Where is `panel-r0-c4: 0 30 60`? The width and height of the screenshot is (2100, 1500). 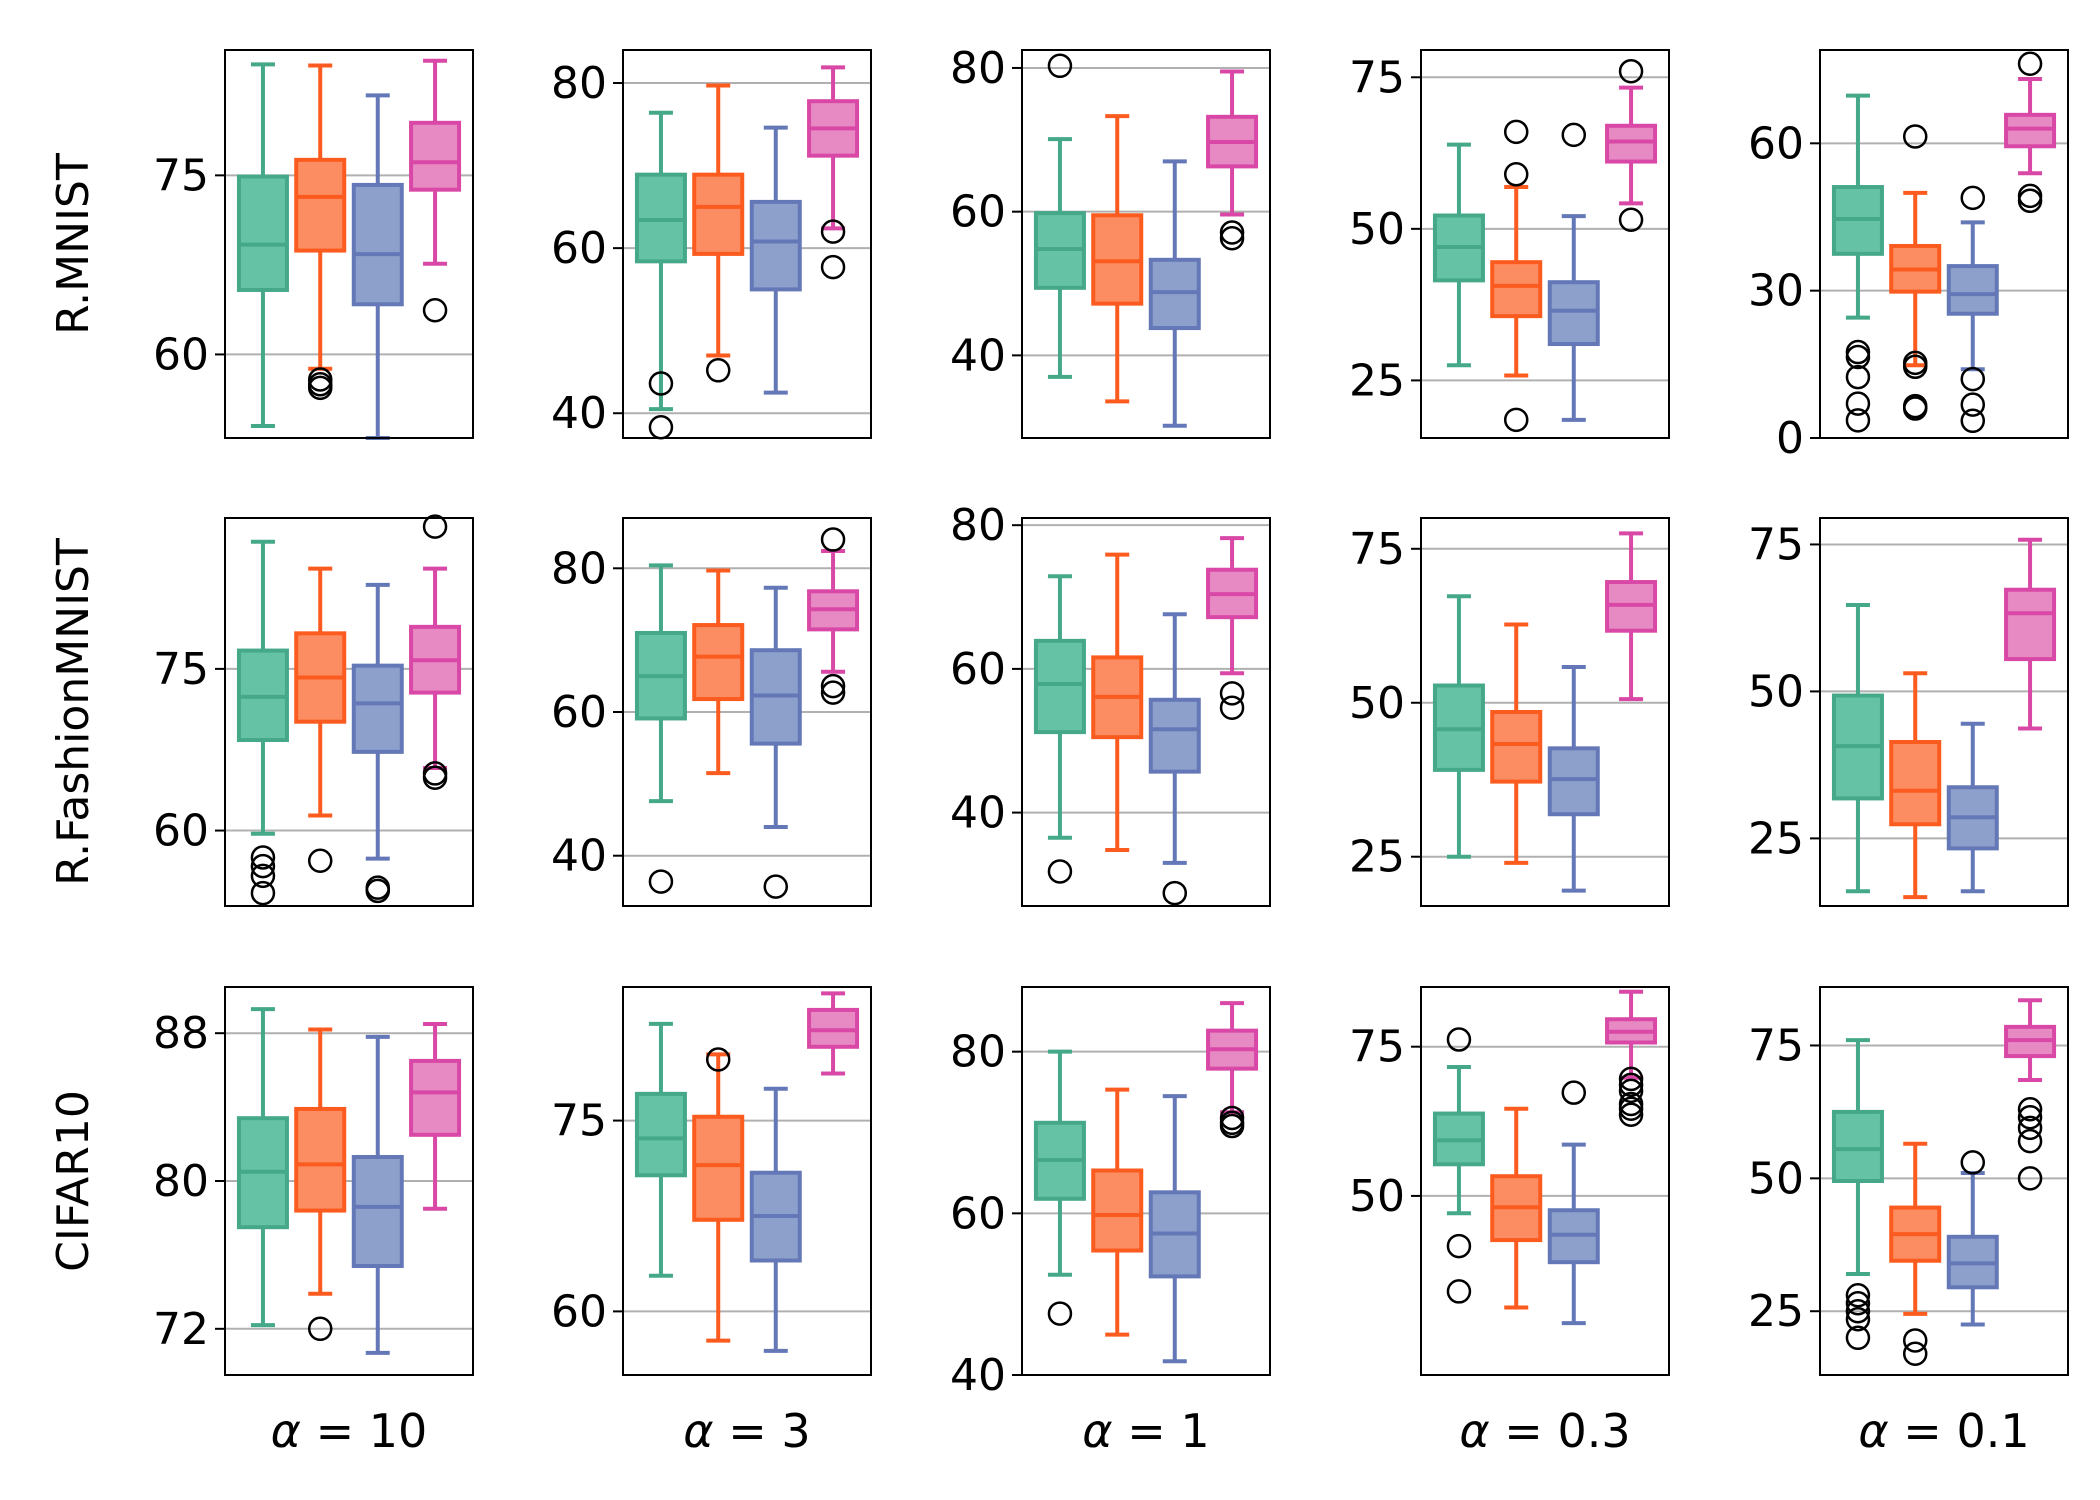 panel-r0-c4: 0 30 60 is located at coordinates (1908, 256).